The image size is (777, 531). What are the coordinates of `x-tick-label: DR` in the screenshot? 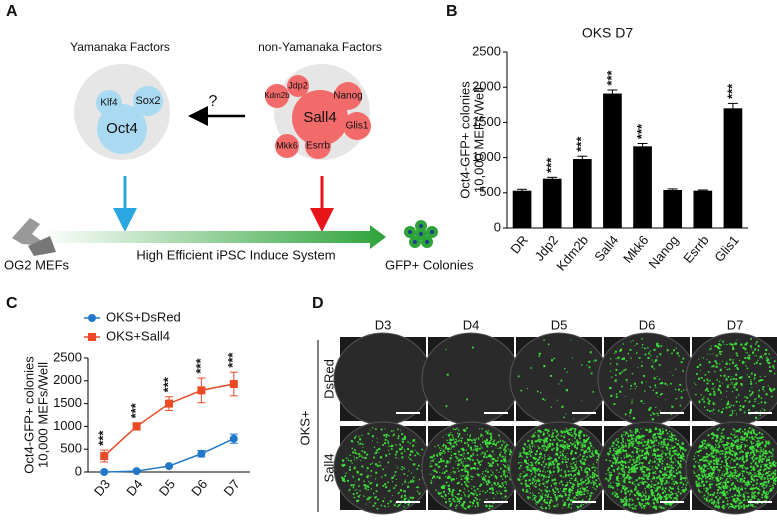 It's located at (519, 244).